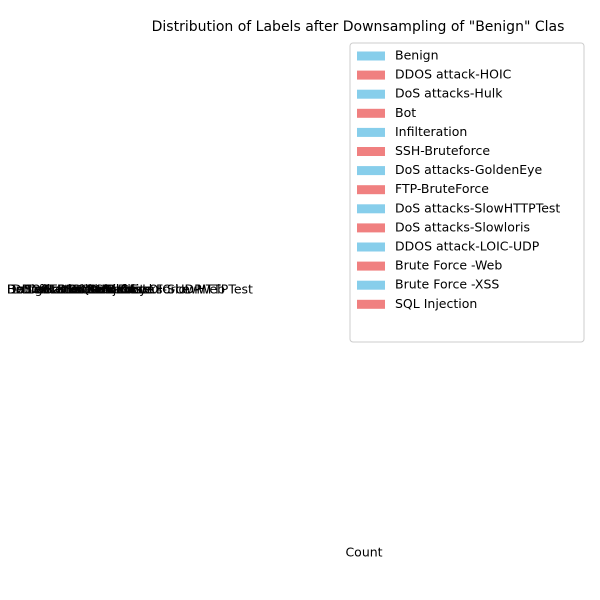 Image resolution: width=600 pixels, height=600 pixels. I want to click on legend-label: FTP-BruteForce, so click(442, 188).